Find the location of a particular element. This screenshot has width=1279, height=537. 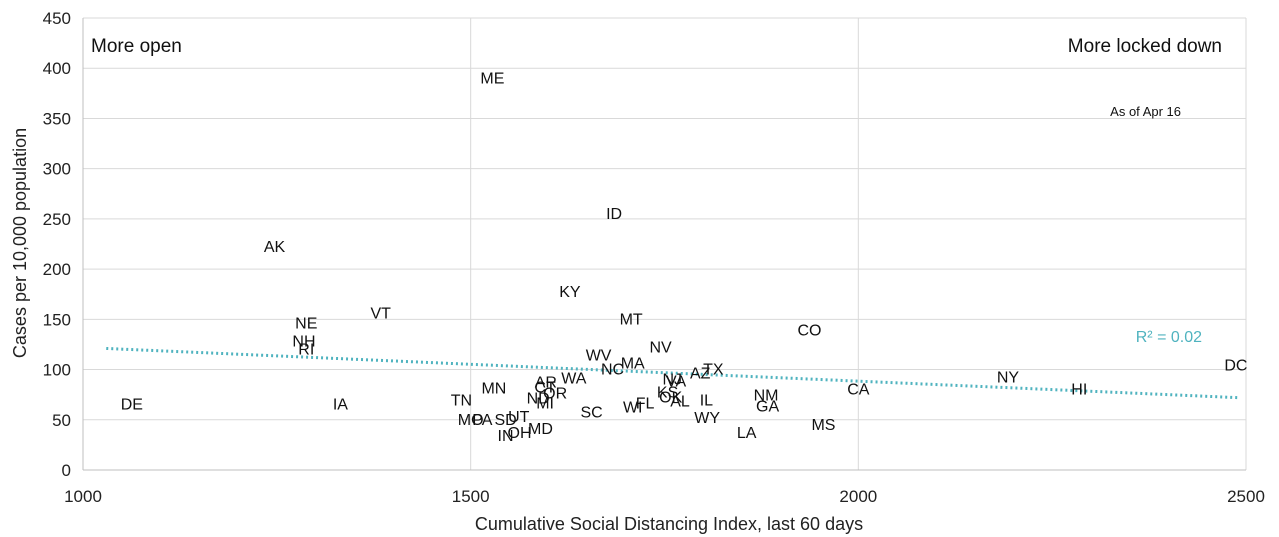

data-point-ne: NE is located at coordinates (306, 323).